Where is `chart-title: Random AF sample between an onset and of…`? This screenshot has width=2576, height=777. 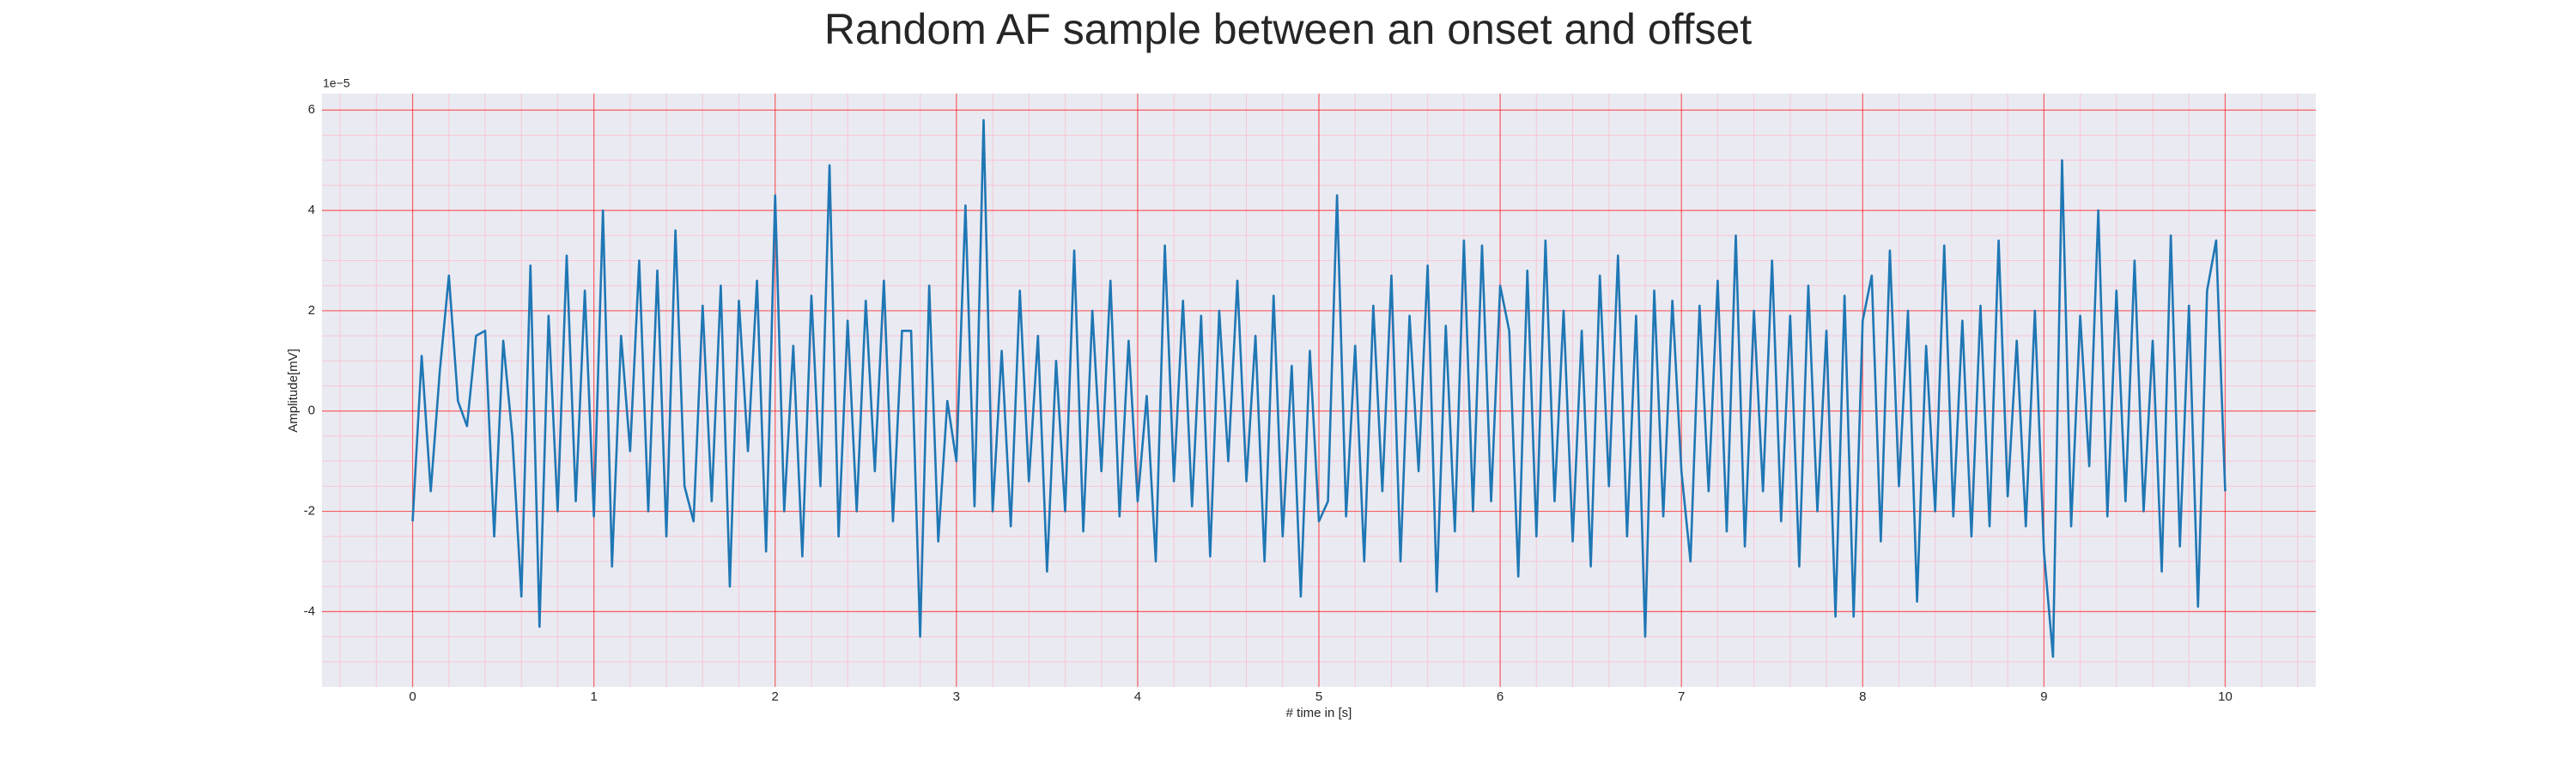 chart-title: Random AF sample between an onset and of… is located at coordinates (1288, 29).